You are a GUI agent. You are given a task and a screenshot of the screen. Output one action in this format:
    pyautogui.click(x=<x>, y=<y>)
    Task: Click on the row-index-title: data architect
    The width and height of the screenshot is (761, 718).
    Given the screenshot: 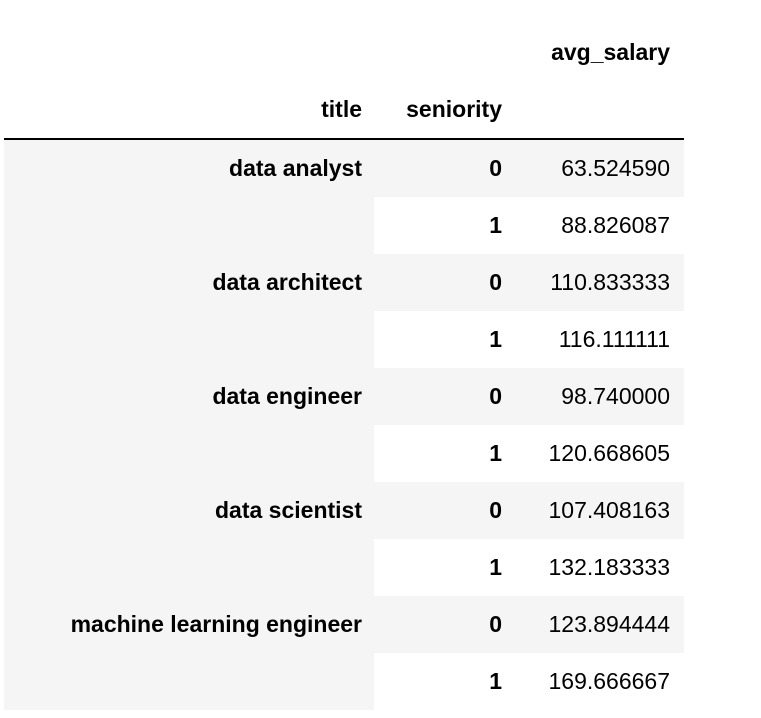 What is the action you would take?
    pyautogui.click(x=189, y=311)
    